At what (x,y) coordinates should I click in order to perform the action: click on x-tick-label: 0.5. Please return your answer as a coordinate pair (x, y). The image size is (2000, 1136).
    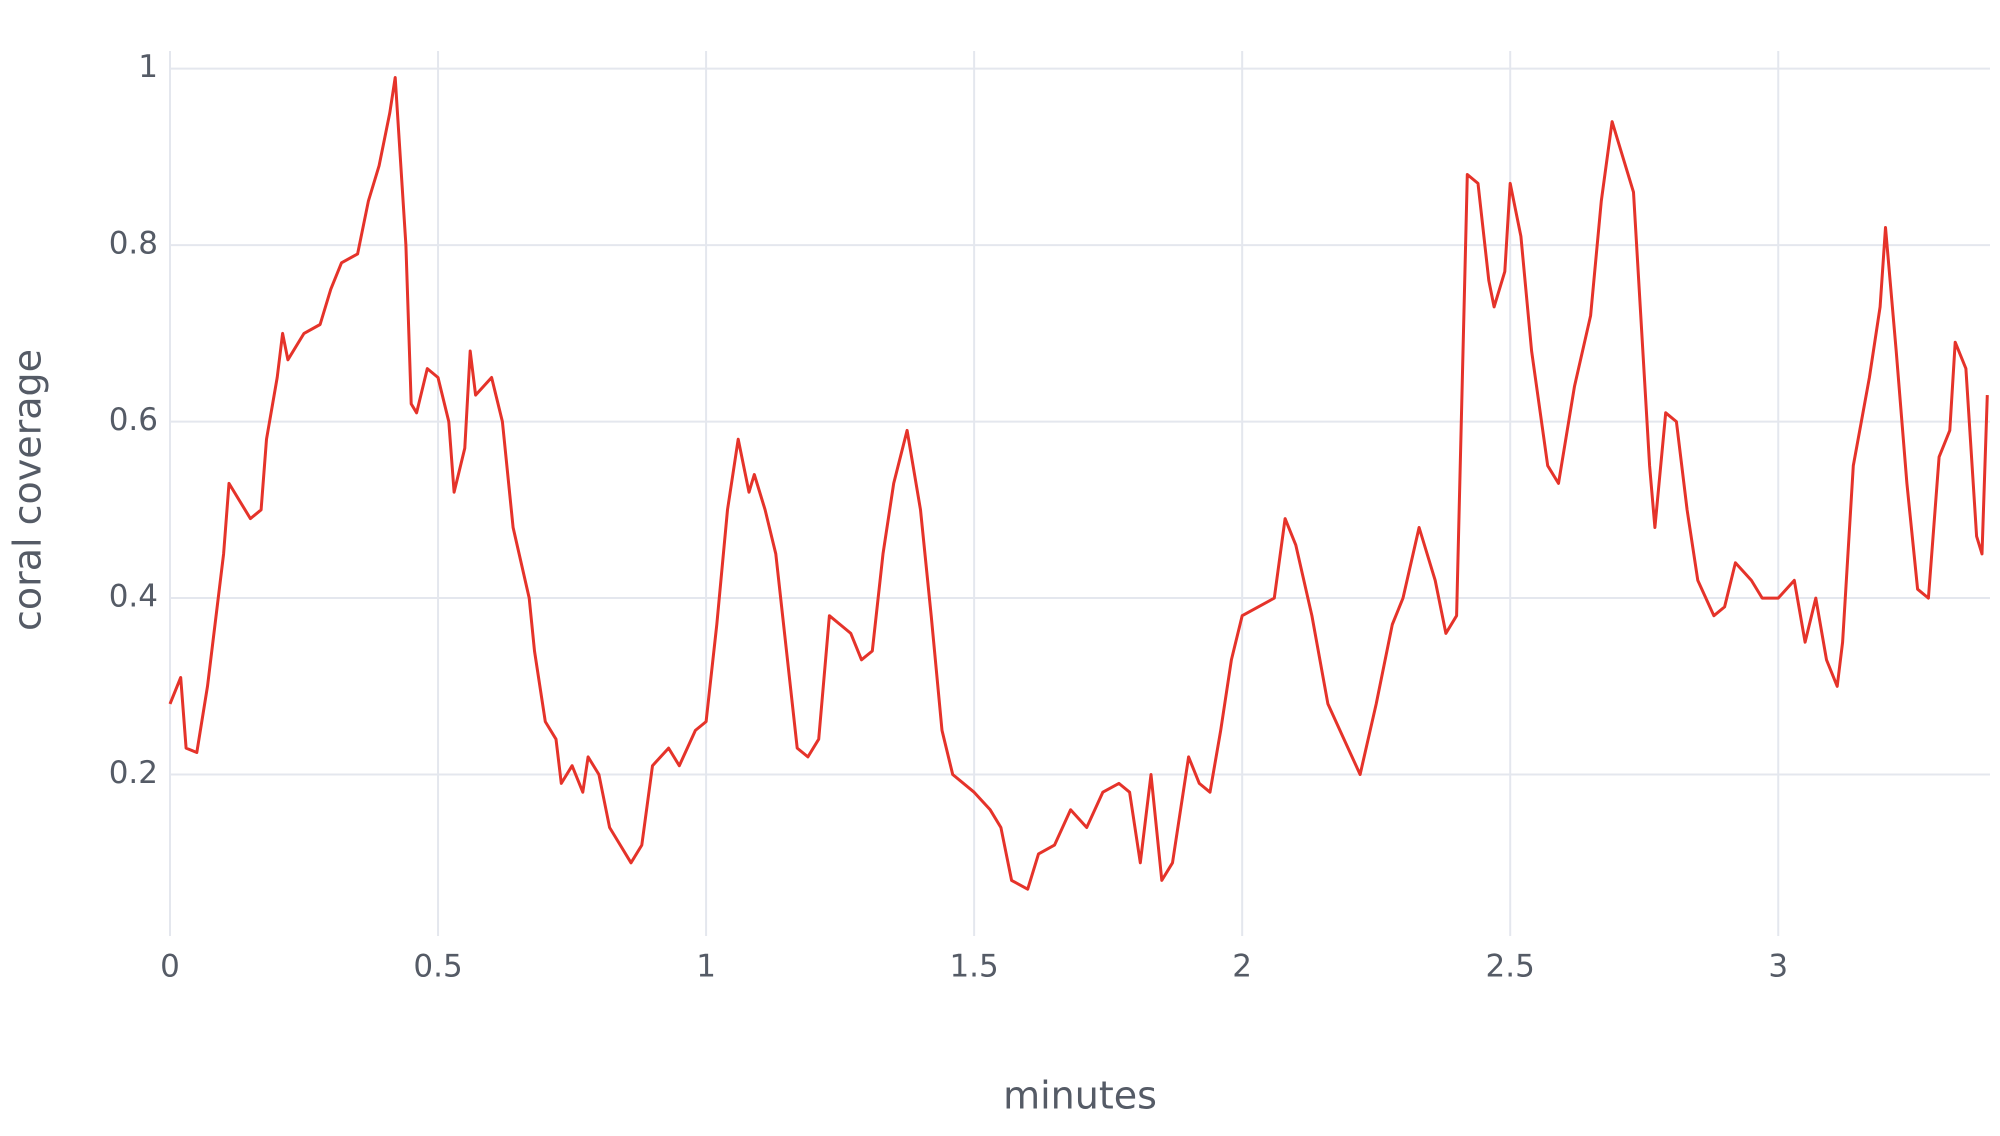
    Looking at the image, I should click on (437, 967).